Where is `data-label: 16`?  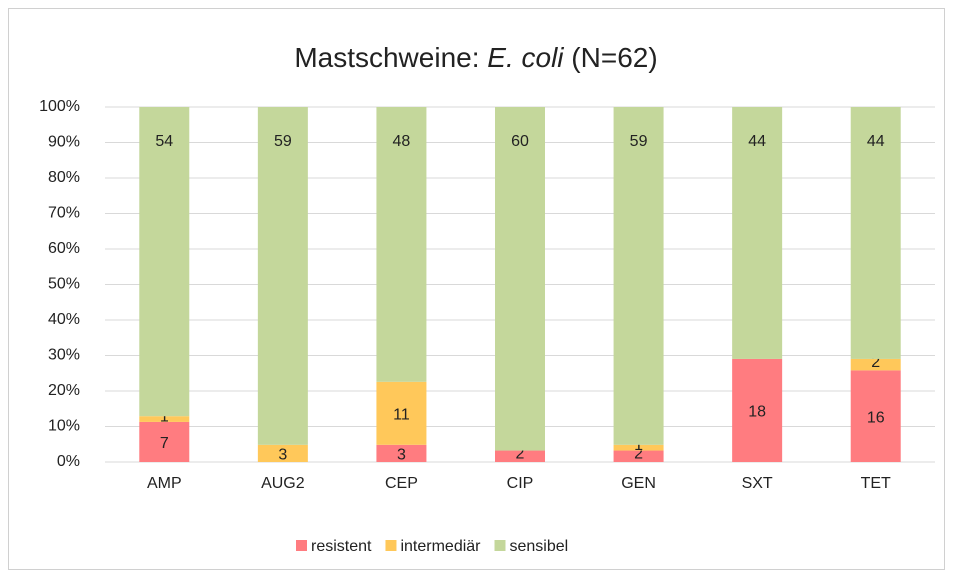
data-label: 16 is located at coordinates (876, 417).